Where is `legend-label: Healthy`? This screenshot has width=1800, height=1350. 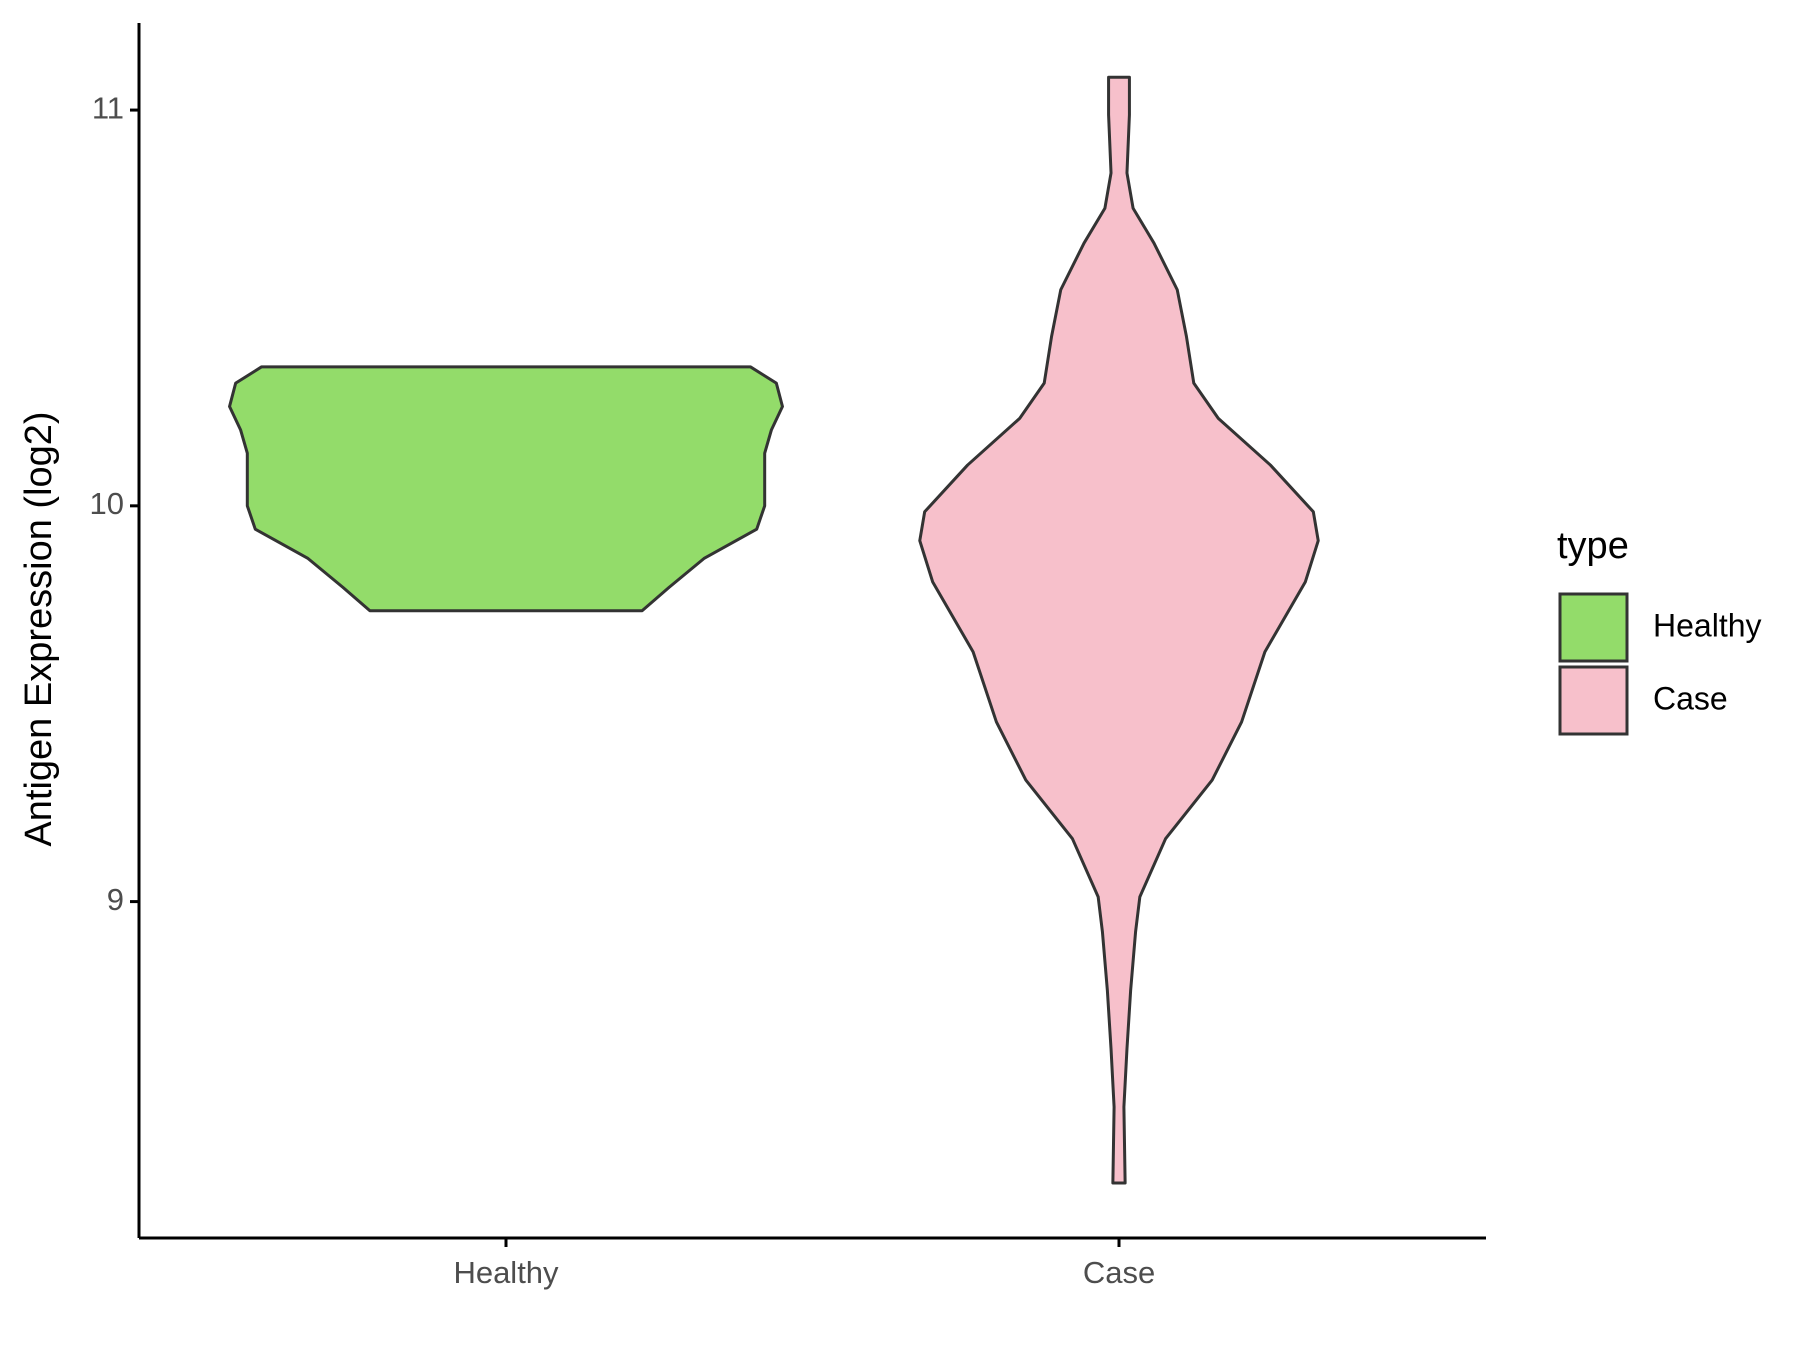 legend-label: Healthy is located at coordinates (1707, 625).